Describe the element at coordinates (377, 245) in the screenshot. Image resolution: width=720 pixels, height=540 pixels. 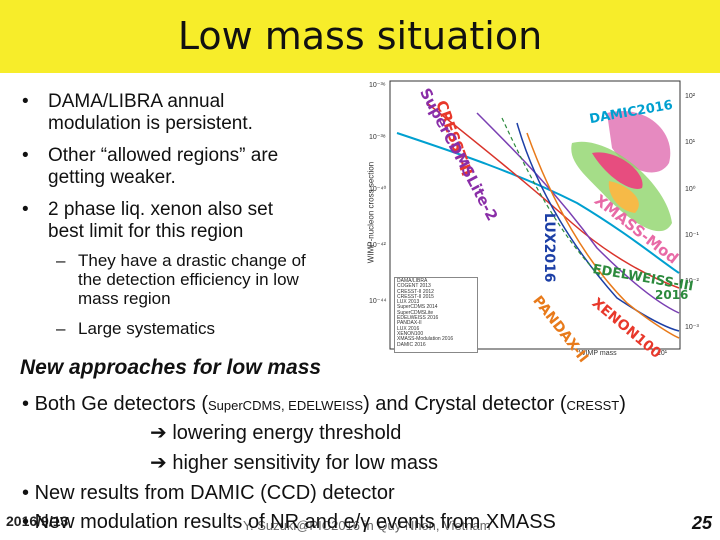
I see `y-tick: 10⁻⁴²` at that location.